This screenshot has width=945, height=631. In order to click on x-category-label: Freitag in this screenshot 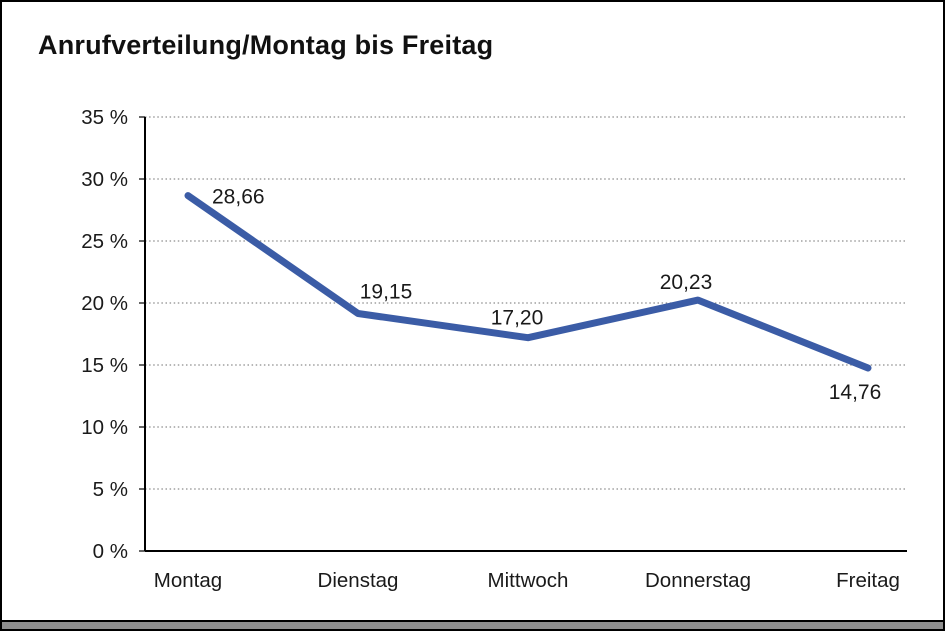, I will do `click(868, 580)`.